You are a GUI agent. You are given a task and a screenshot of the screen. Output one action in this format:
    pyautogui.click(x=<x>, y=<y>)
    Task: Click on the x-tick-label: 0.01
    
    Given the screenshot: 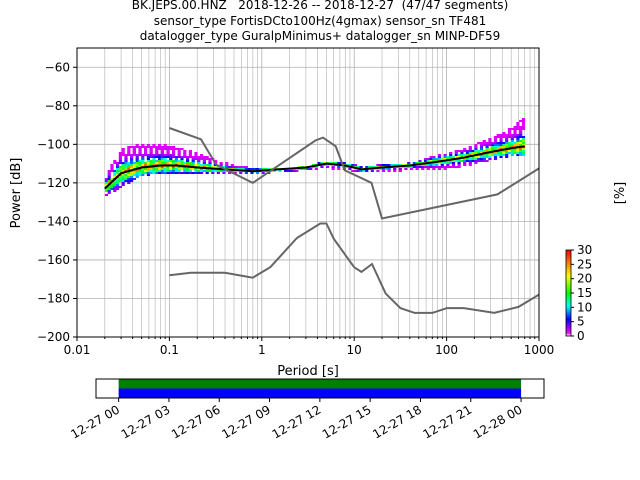 What is the action you would take?
    pyautogui.click(x=77, y=350)
    